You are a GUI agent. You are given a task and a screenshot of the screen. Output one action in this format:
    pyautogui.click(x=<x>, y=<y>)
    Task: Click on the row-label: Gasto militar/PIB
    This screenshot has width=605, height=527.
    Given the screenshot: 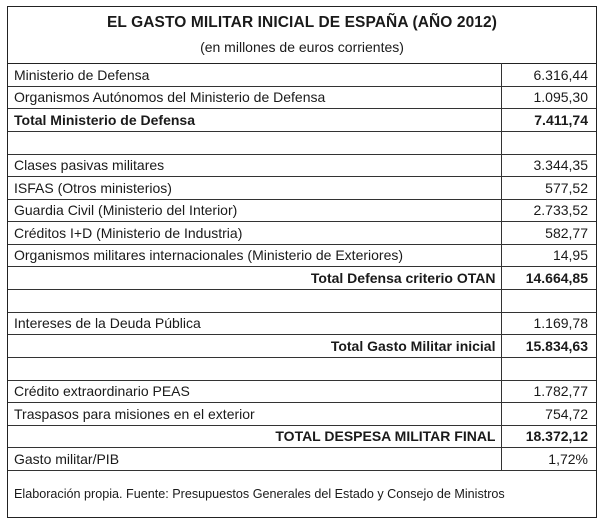 What is the action you would take?
    pyautogui.click(x=255, y=459)
    